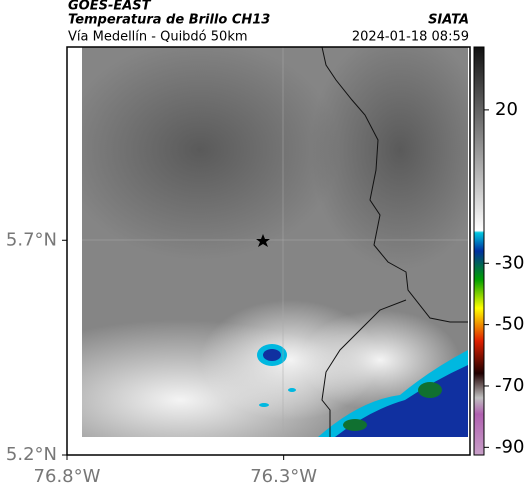 Image resolution: width=526 pixels, height=491 pixels. I want to click on subtitle: Temperatura de Brillo CH13, so click(169, 20).